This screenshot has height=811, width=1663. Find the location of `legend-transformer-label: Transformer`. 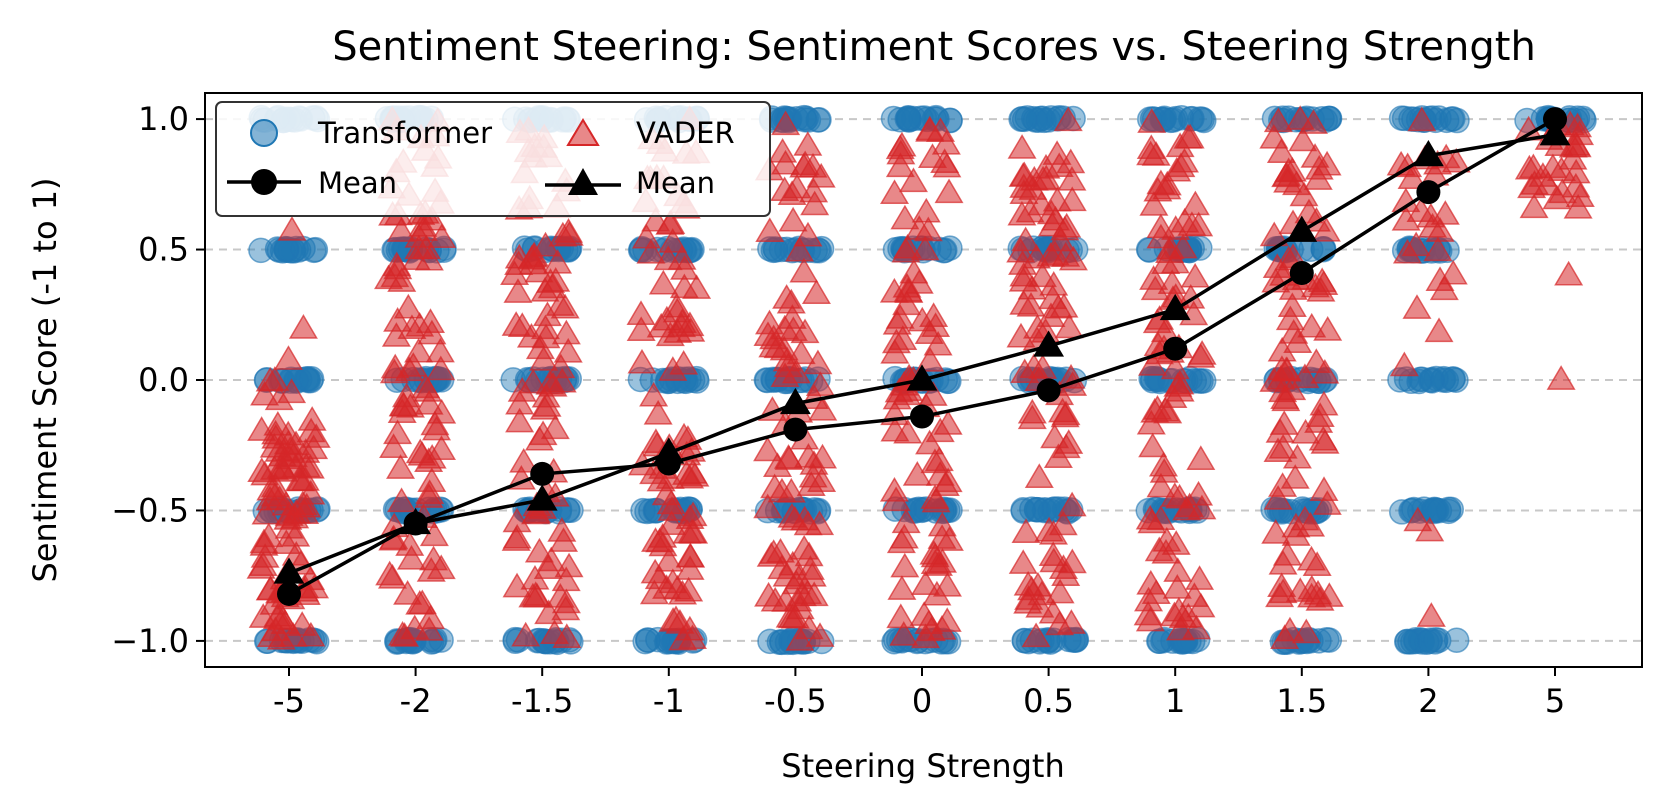

legend-transformer-label: Transformer is located at coordinates (404, 133).